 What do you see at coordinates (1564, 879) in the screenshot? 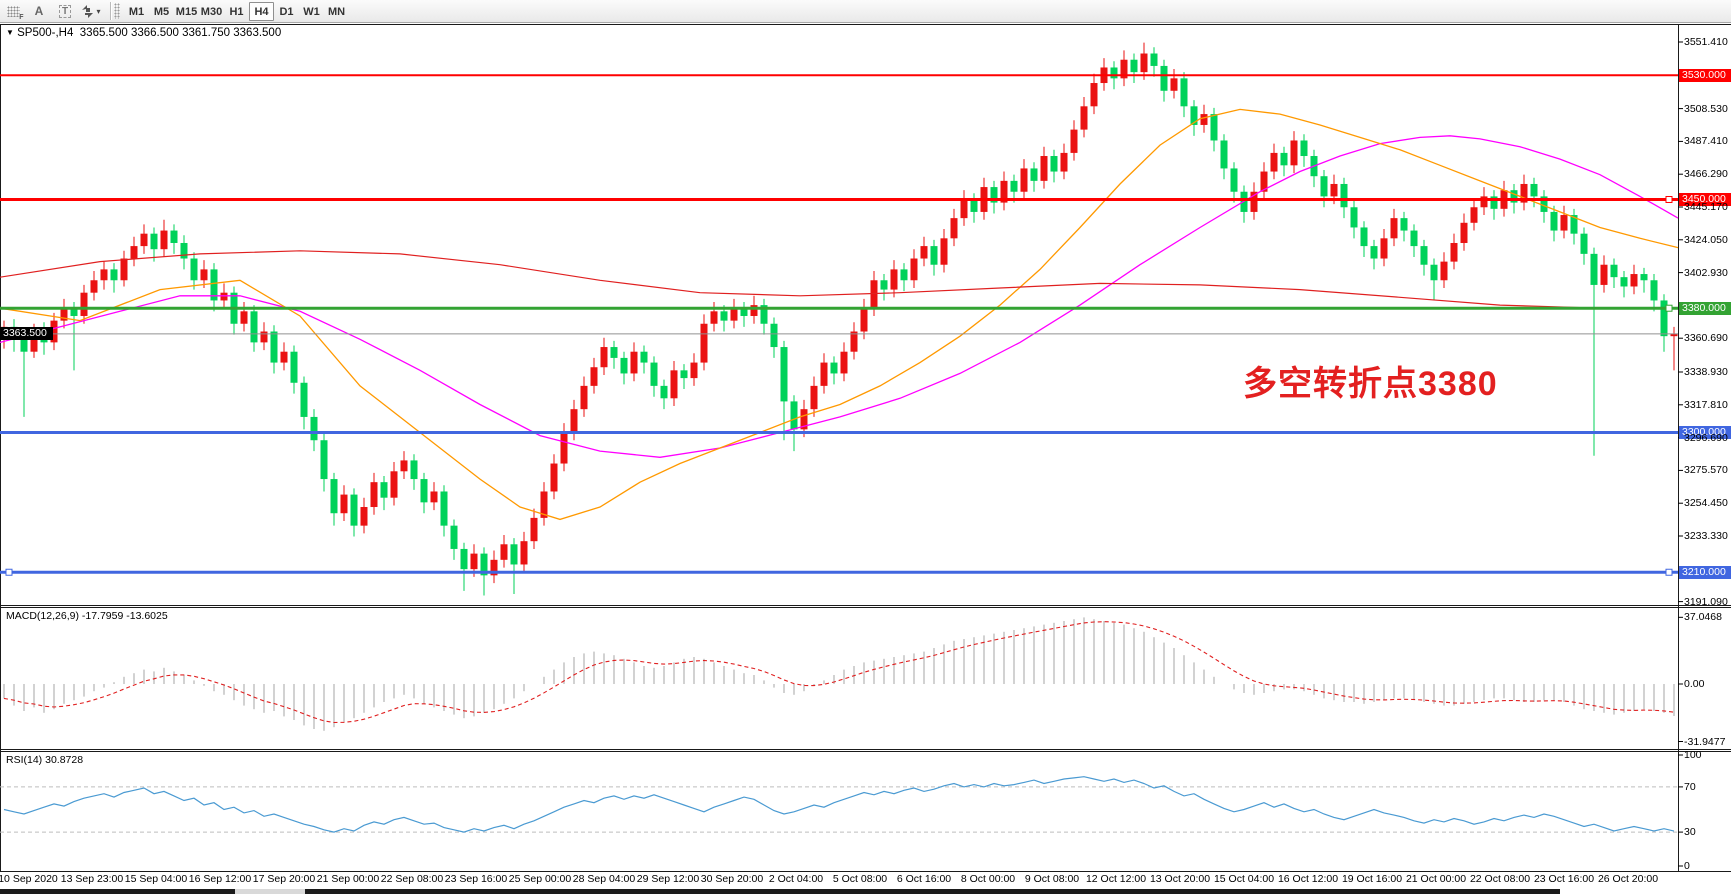
I see `date-axis-label: 23 Oct 16:00` at bounding box center [1564, 879].